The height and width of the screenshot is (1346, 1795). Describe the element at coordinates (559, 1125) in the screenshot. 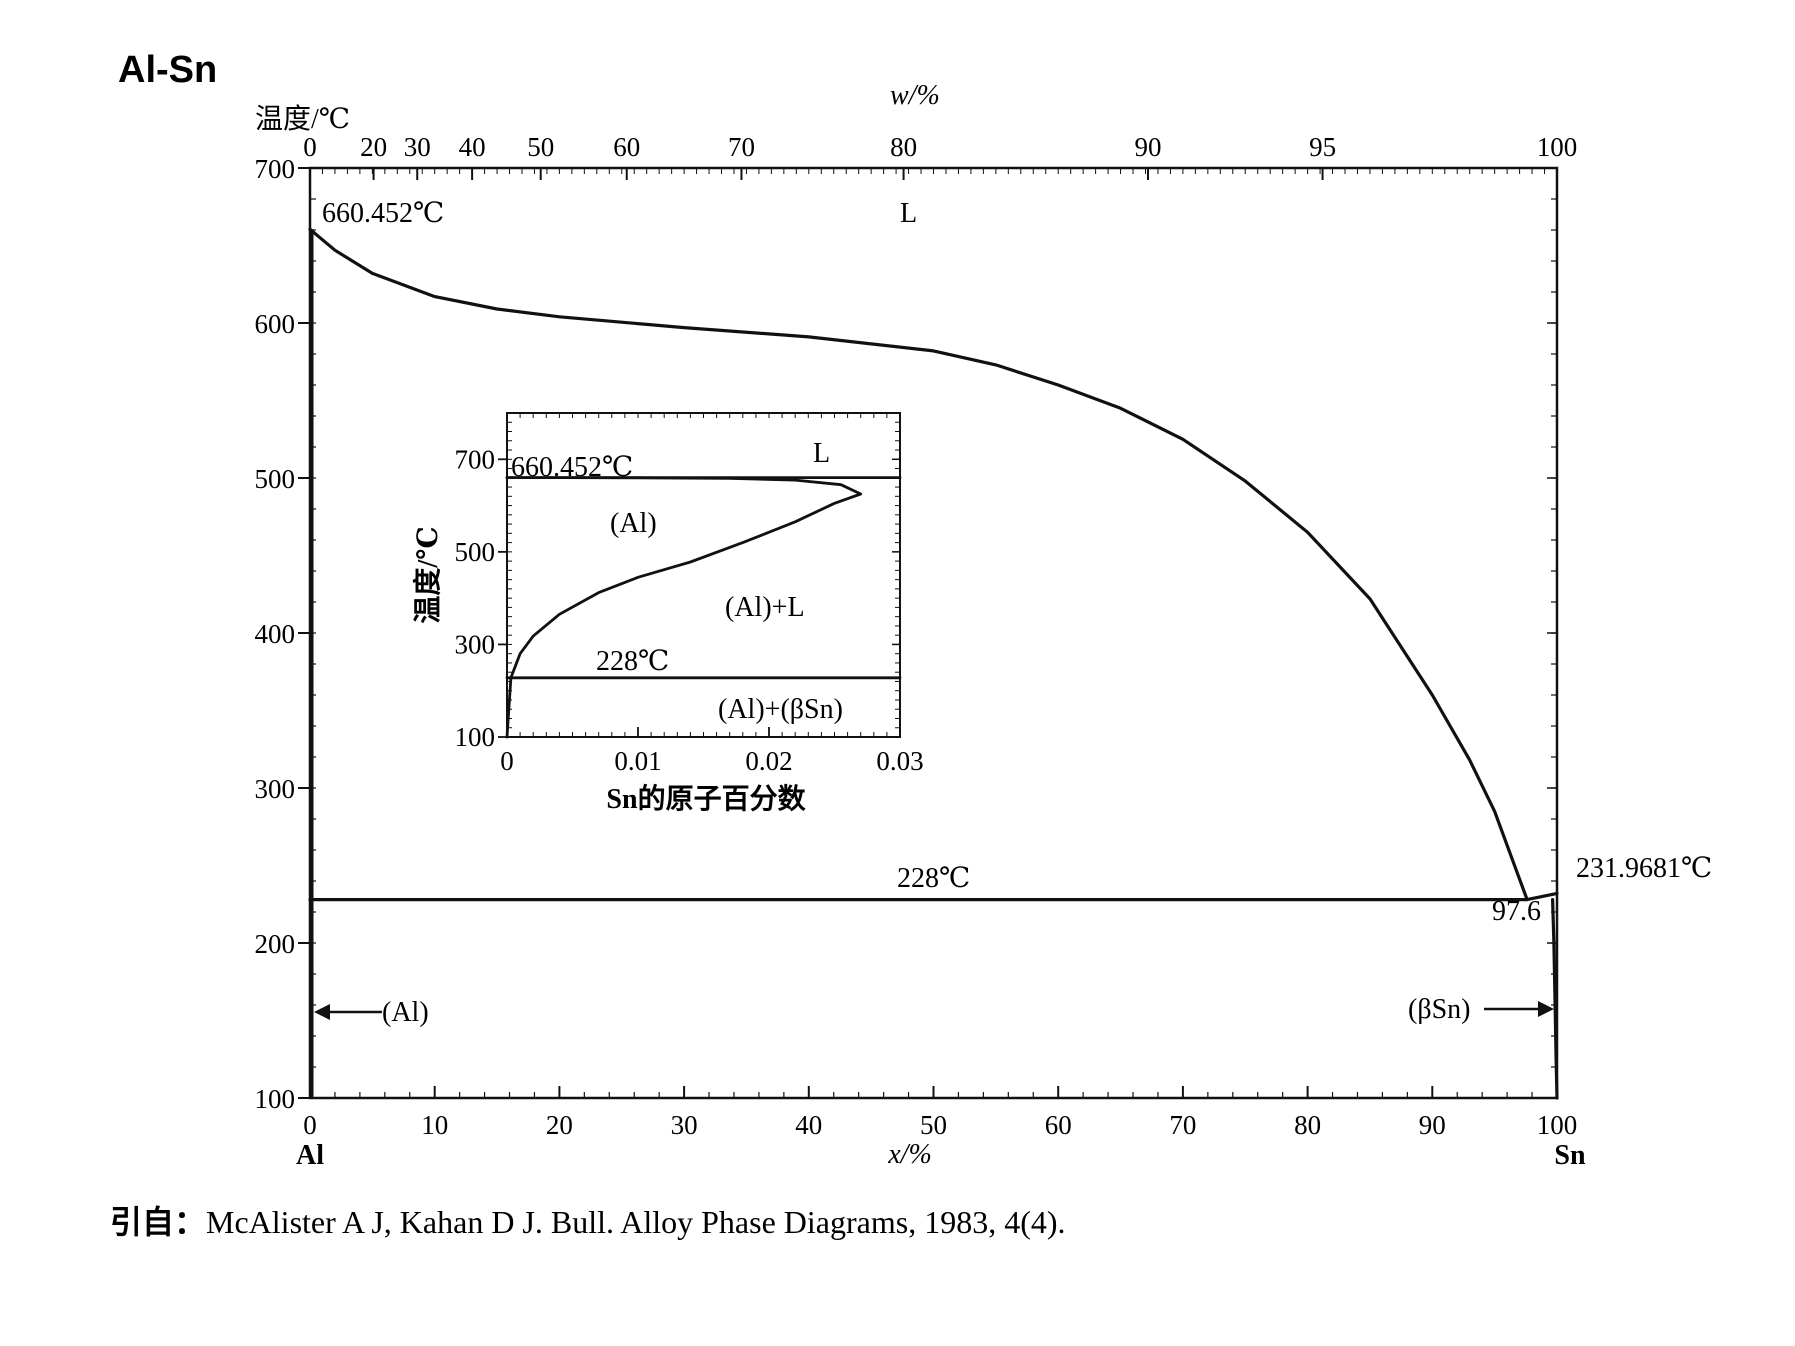

I see `main-x-tick-label: 20` at that location.